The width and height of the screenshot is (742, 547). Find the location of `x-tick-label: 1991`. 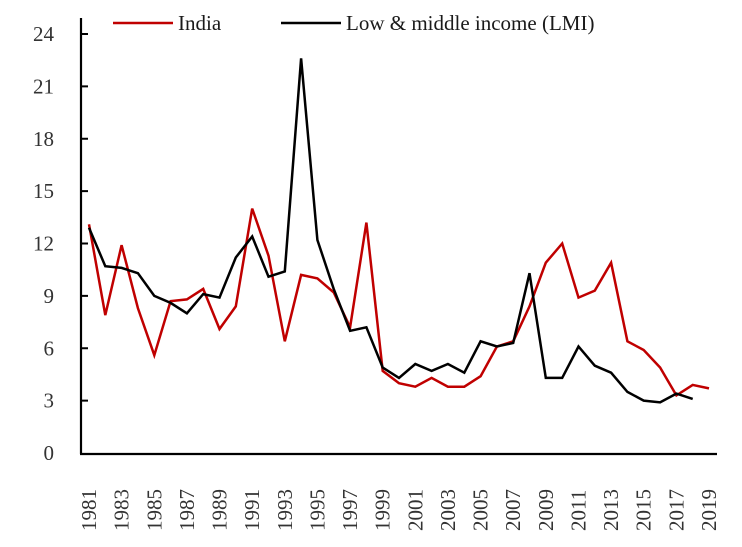

x-tick-label: 1991 is located at coordinates (252, 510).